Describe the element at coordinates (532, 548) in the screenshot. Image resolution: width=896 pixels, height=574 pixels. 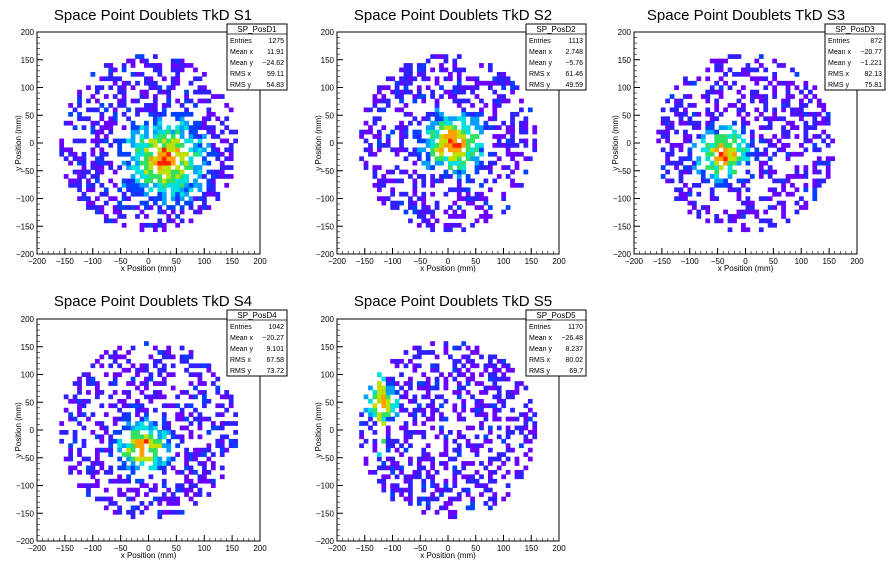
I see `x-tick-label: 150` at that location.